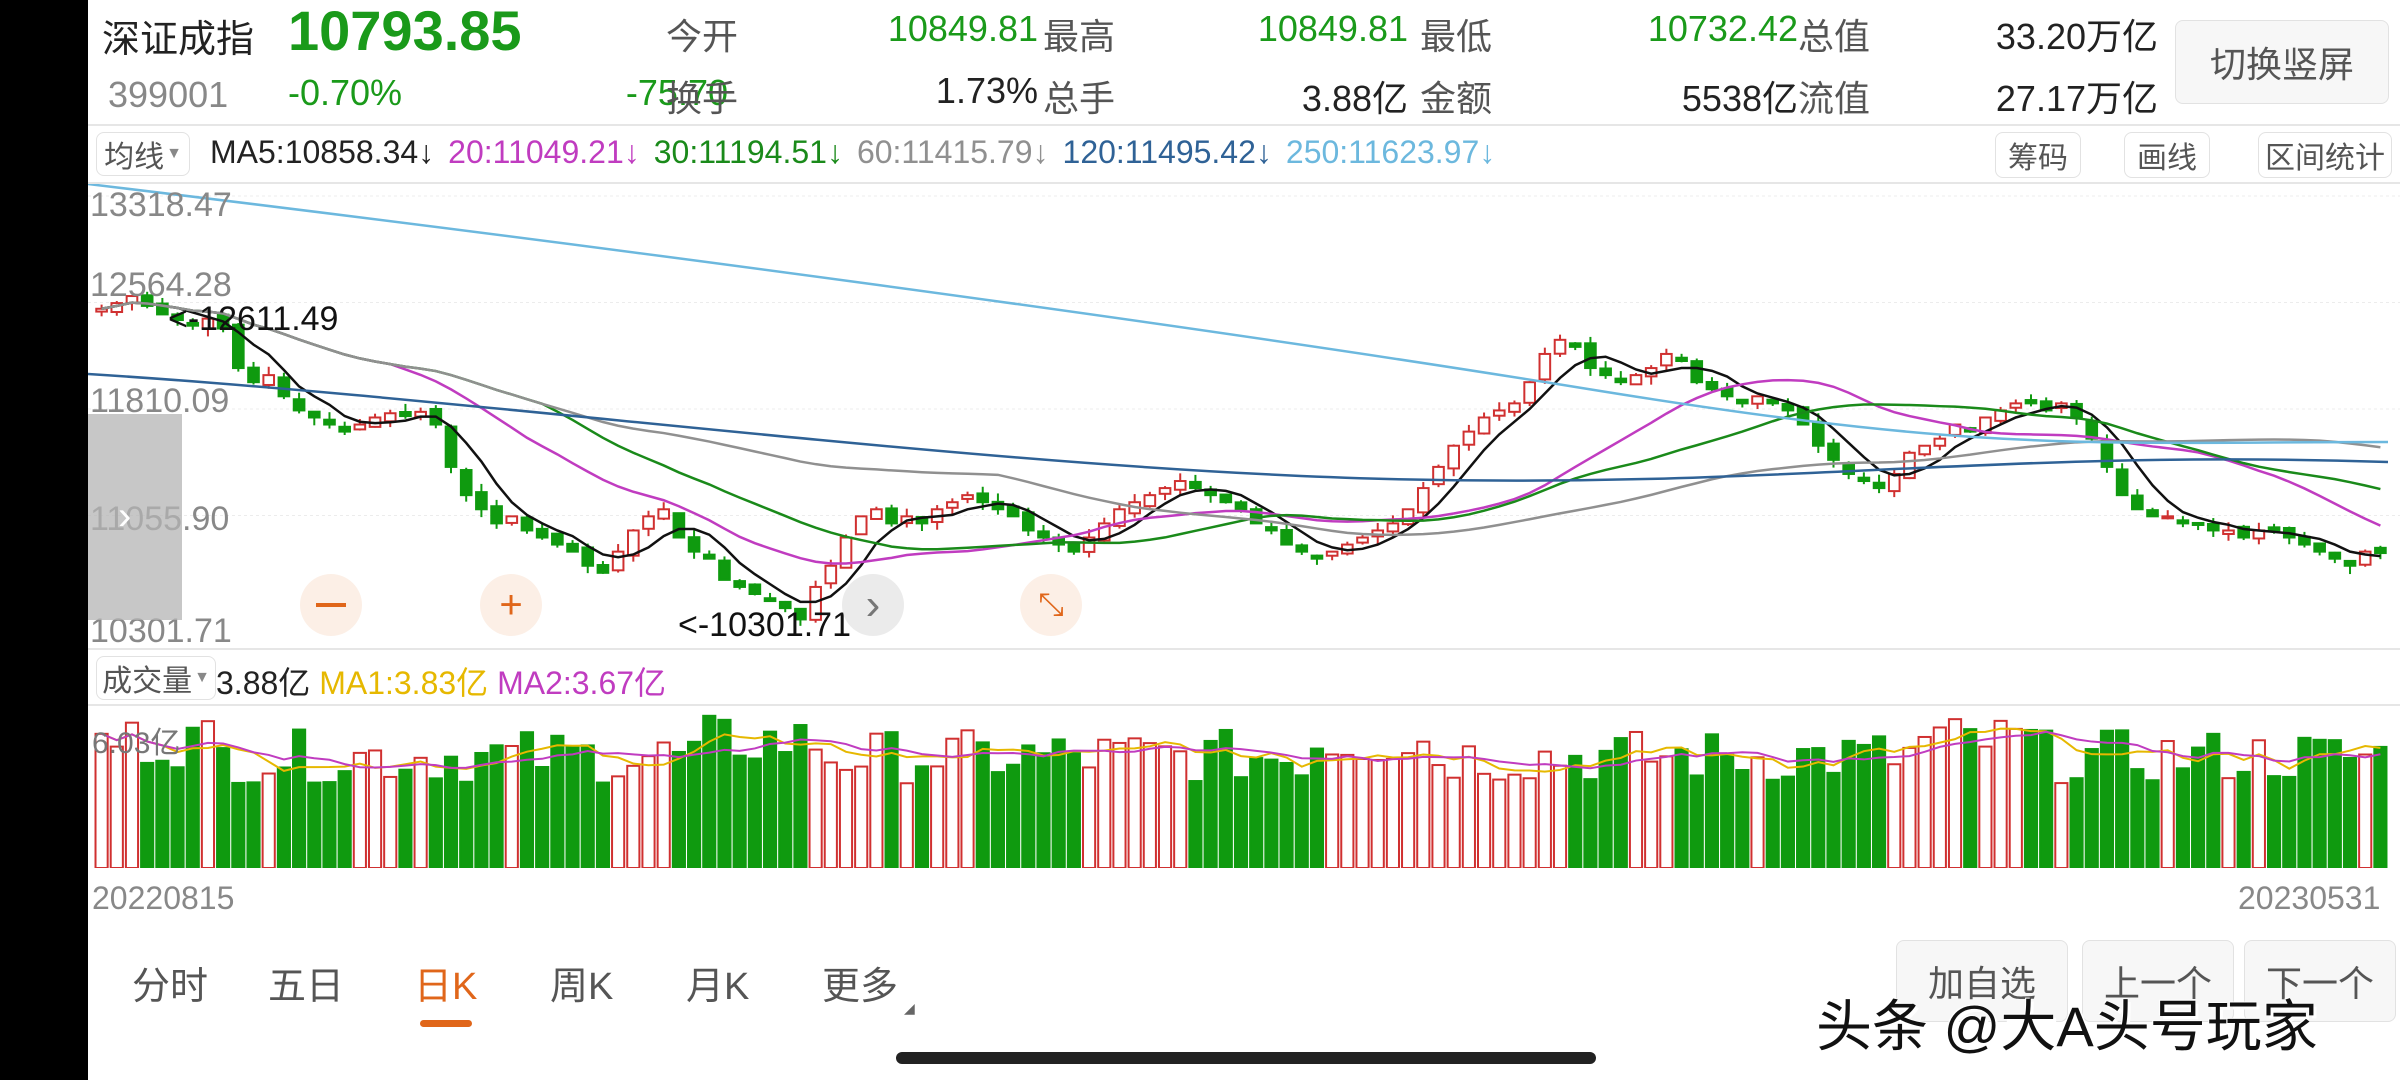  I want to click on stat-value: 3.88亿, so click(1354, 98).